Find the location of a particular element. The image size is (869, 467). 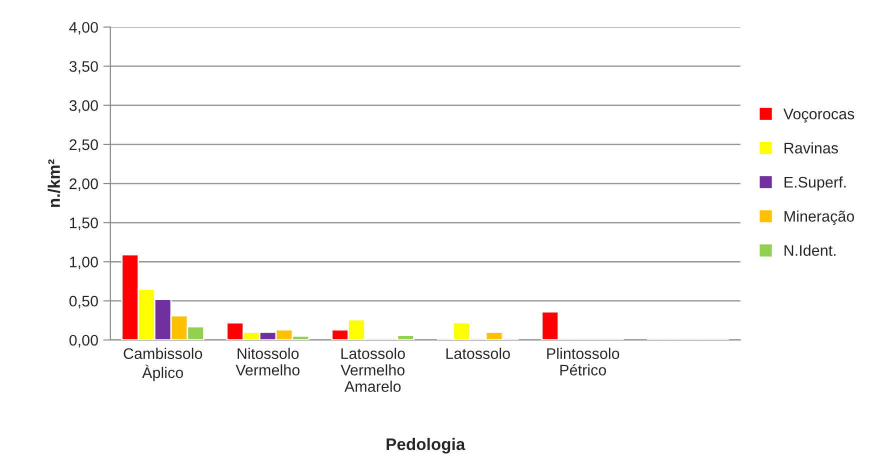

y-tick-label: 0,50 is located at coordinates (83, 302).